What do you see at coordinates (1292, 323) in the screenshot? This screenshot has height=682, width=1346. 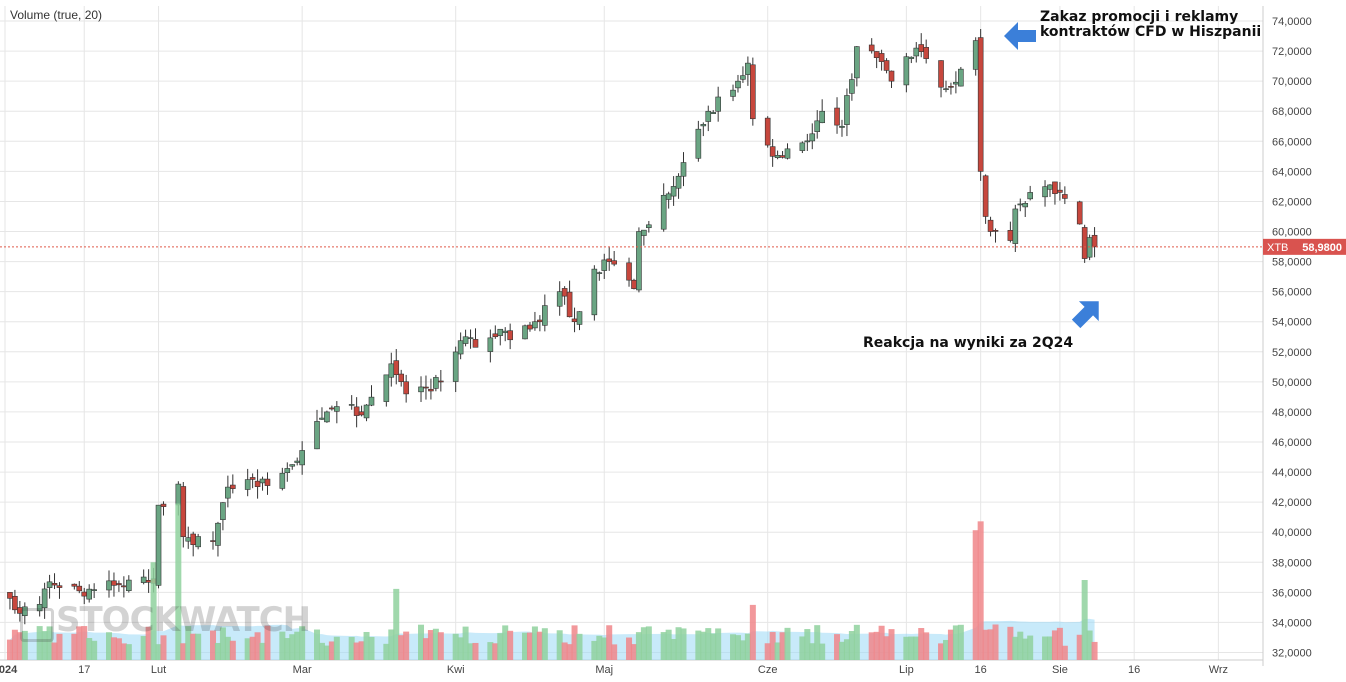 I see `y-tick-label: 54,0000` at bounding box center [1292, 323].